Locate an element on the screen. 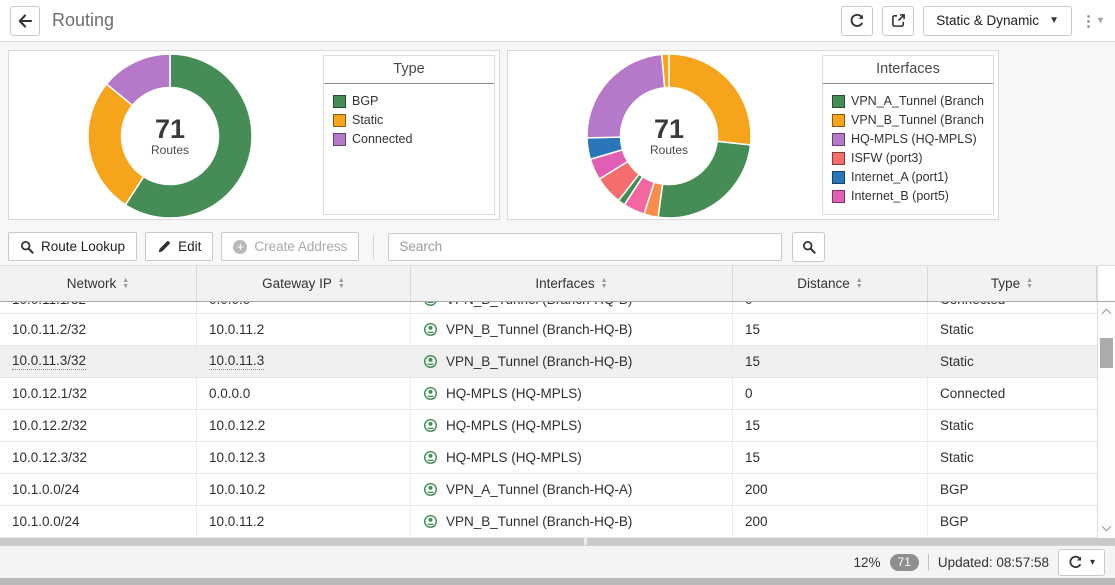  route-count-badge: 71 is located at coordinates (904, 562).